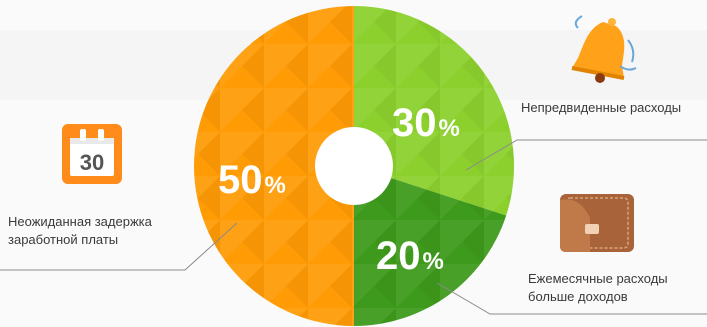 The height and width of the screenshot is (327, 707). I want to click on leader-line-unexpected, so click(586, 155).